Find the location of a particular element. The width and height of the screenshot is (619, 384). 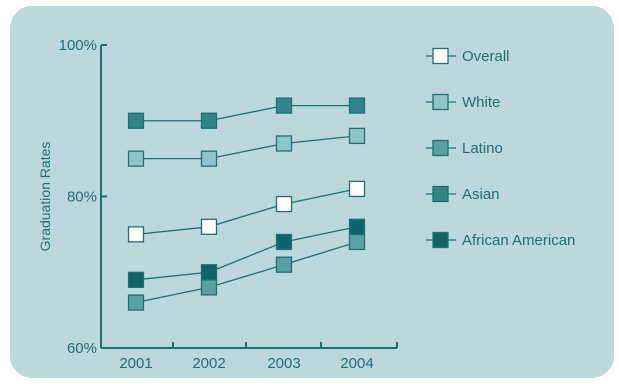

y-tick-label: 80% is located at coordinates (82, 197).